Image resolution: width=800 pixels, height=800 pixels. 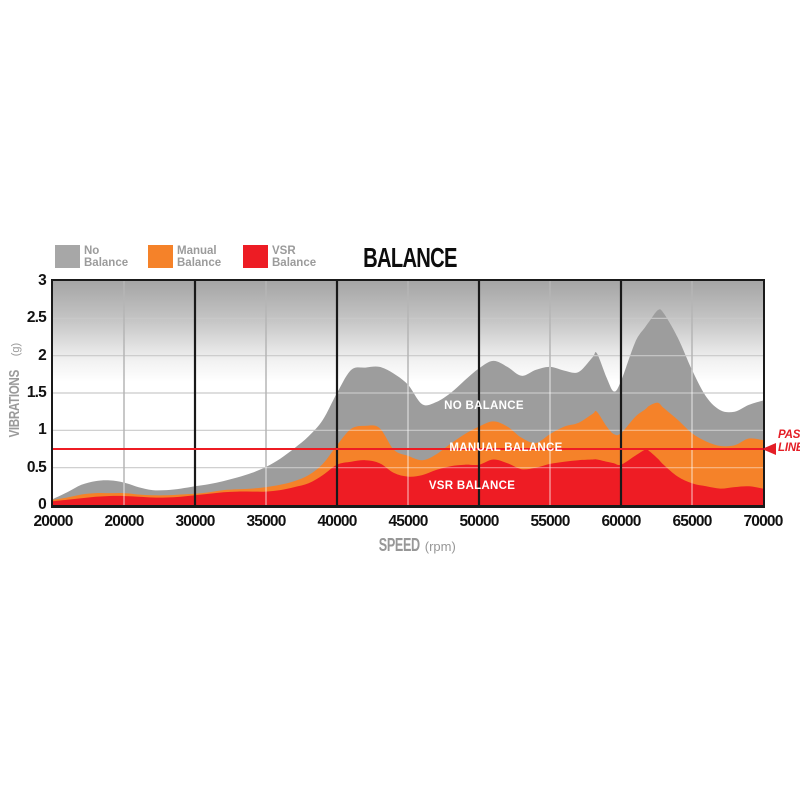 What do you see at coordinates (197, 251) in the screenshot?
I see `legend-label-line: Manual` at bounding box center [197, 251].